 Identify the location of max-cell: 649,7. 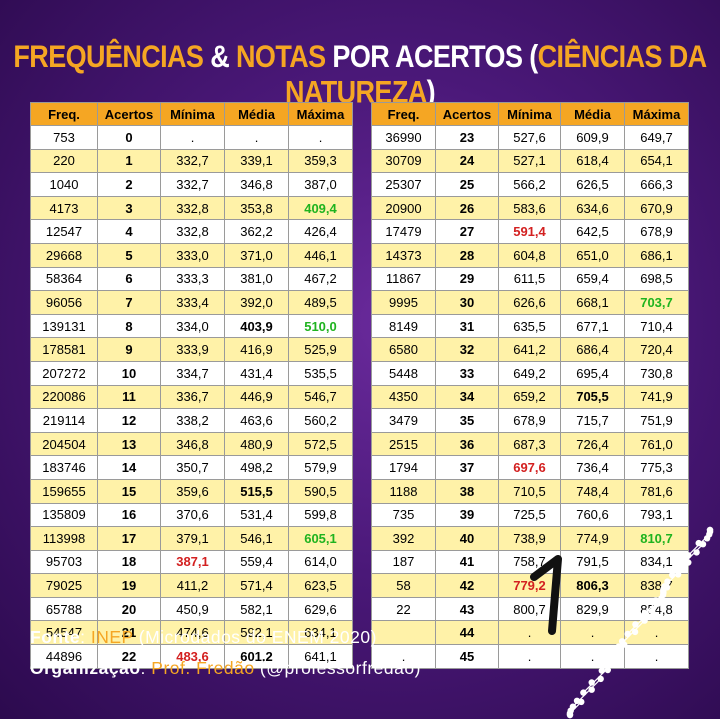
(656, 137).